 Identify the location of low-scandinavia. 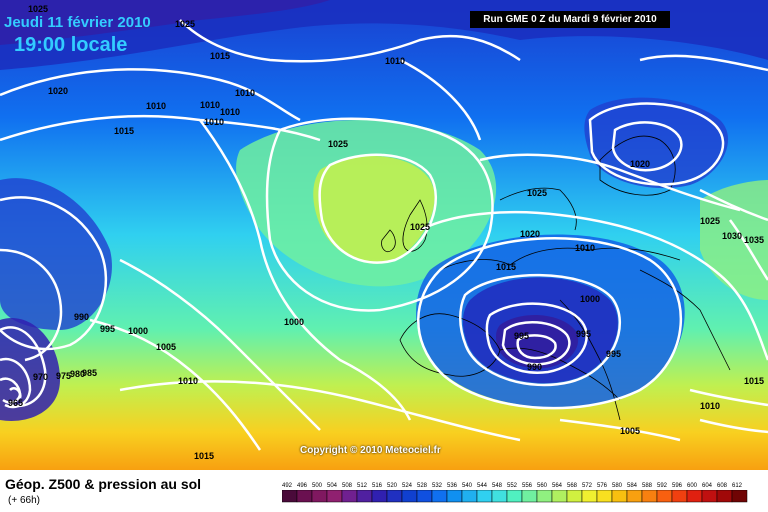
(656, 143).